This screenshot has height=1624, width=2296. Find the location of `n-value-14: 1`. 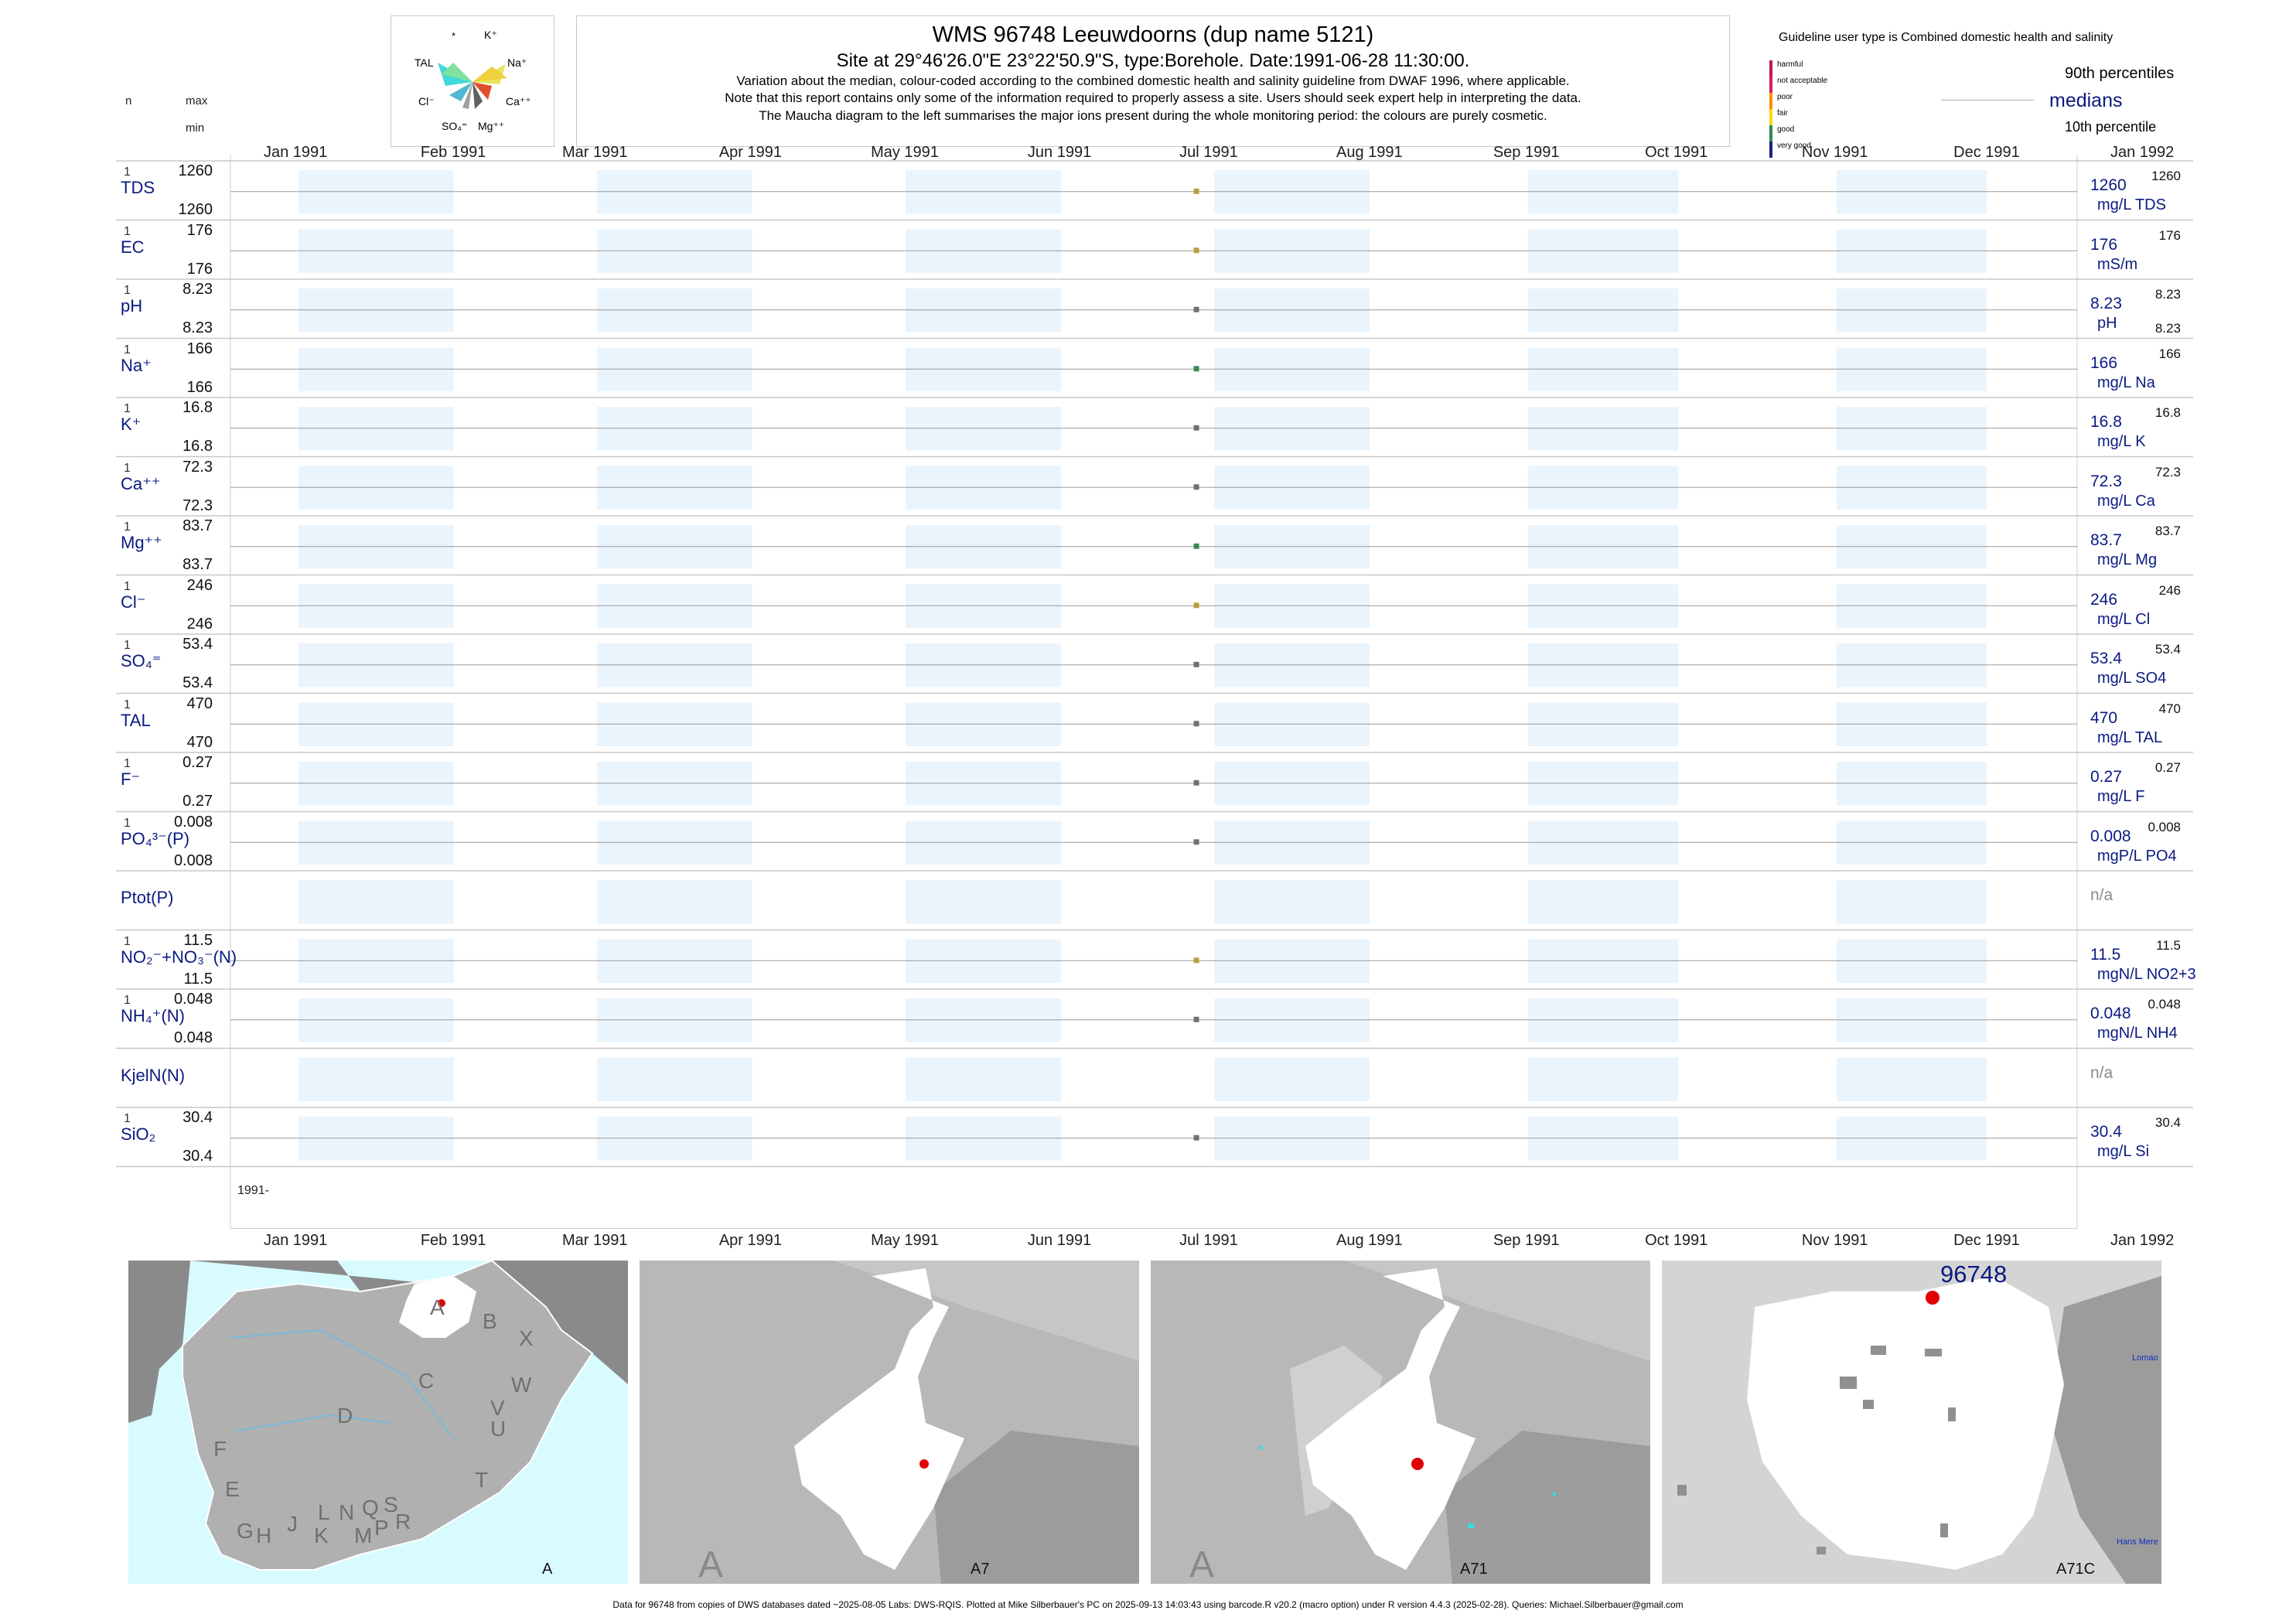

n-value-14: 1 is located at coordinates (127, 1000).